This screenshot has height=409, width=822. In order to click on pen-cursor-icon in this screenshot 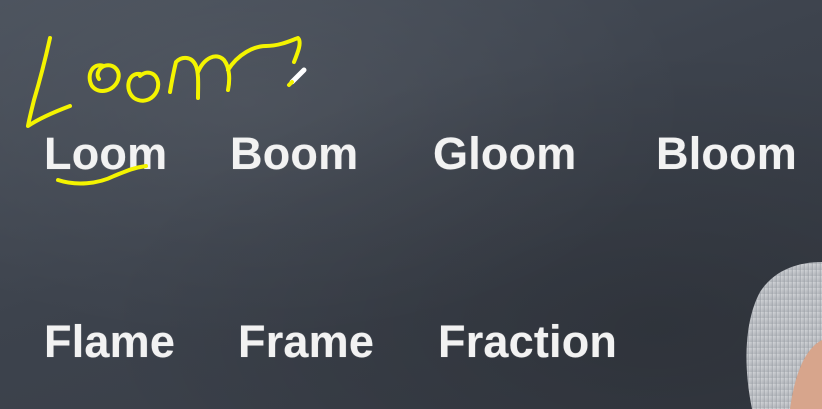, I will do `click(297, 77)`.